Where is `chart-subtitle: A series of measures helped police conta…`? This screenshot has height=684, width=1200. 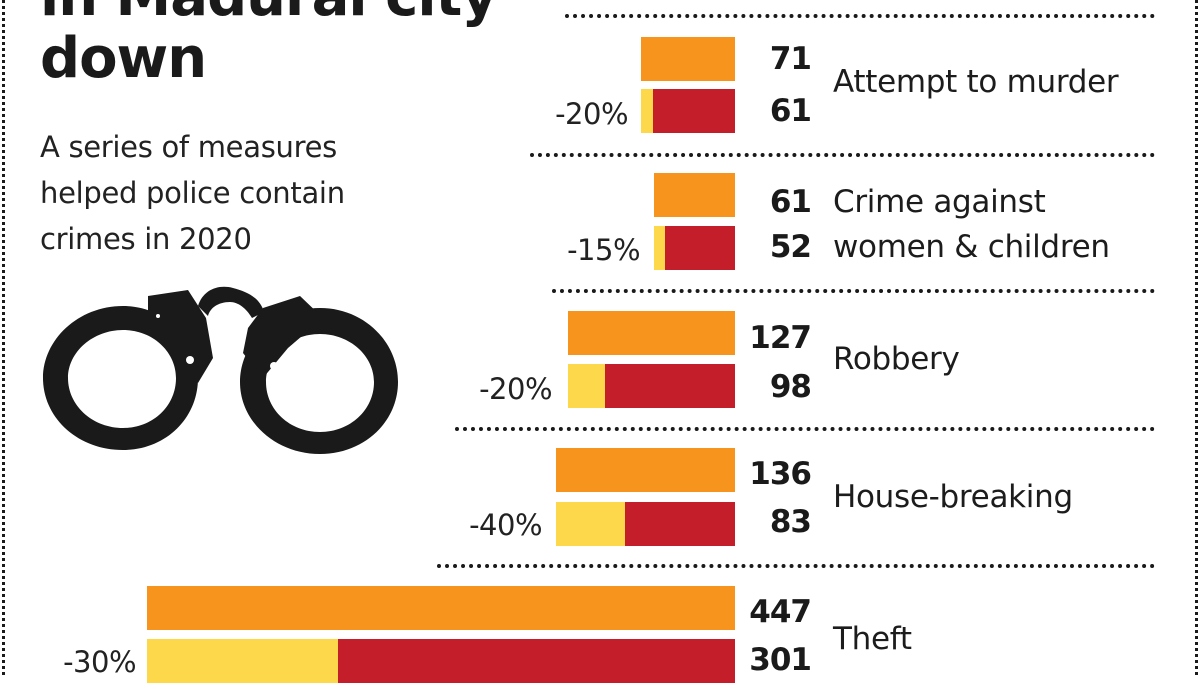
chart-subtitle: A series of measures helped police conta… is located at coordinates (240, 193).